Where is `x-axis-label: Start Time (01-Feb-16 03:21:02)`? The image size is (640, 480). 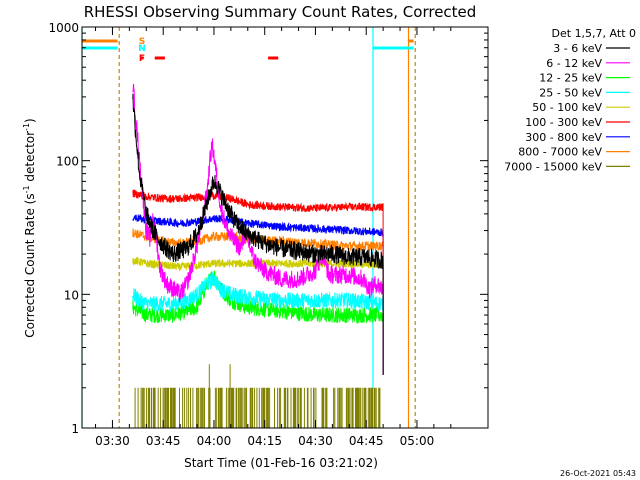 x-axis-label: Start Time (01-Feb-16 03:21:02) is located at coordinates (281, 463).